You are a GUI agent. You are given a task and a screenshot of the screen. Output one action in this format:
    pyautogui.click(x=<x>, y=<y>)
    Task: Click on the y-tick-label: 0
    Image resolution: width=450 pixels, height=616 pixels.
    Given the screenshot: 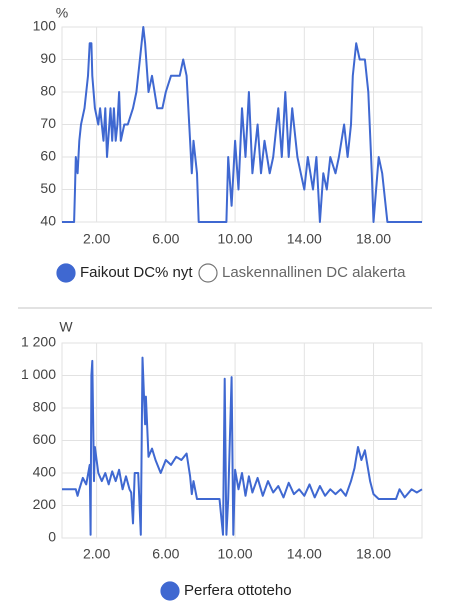 What is the action you would take?
    pyautogui.click(x=52, y=537)
    